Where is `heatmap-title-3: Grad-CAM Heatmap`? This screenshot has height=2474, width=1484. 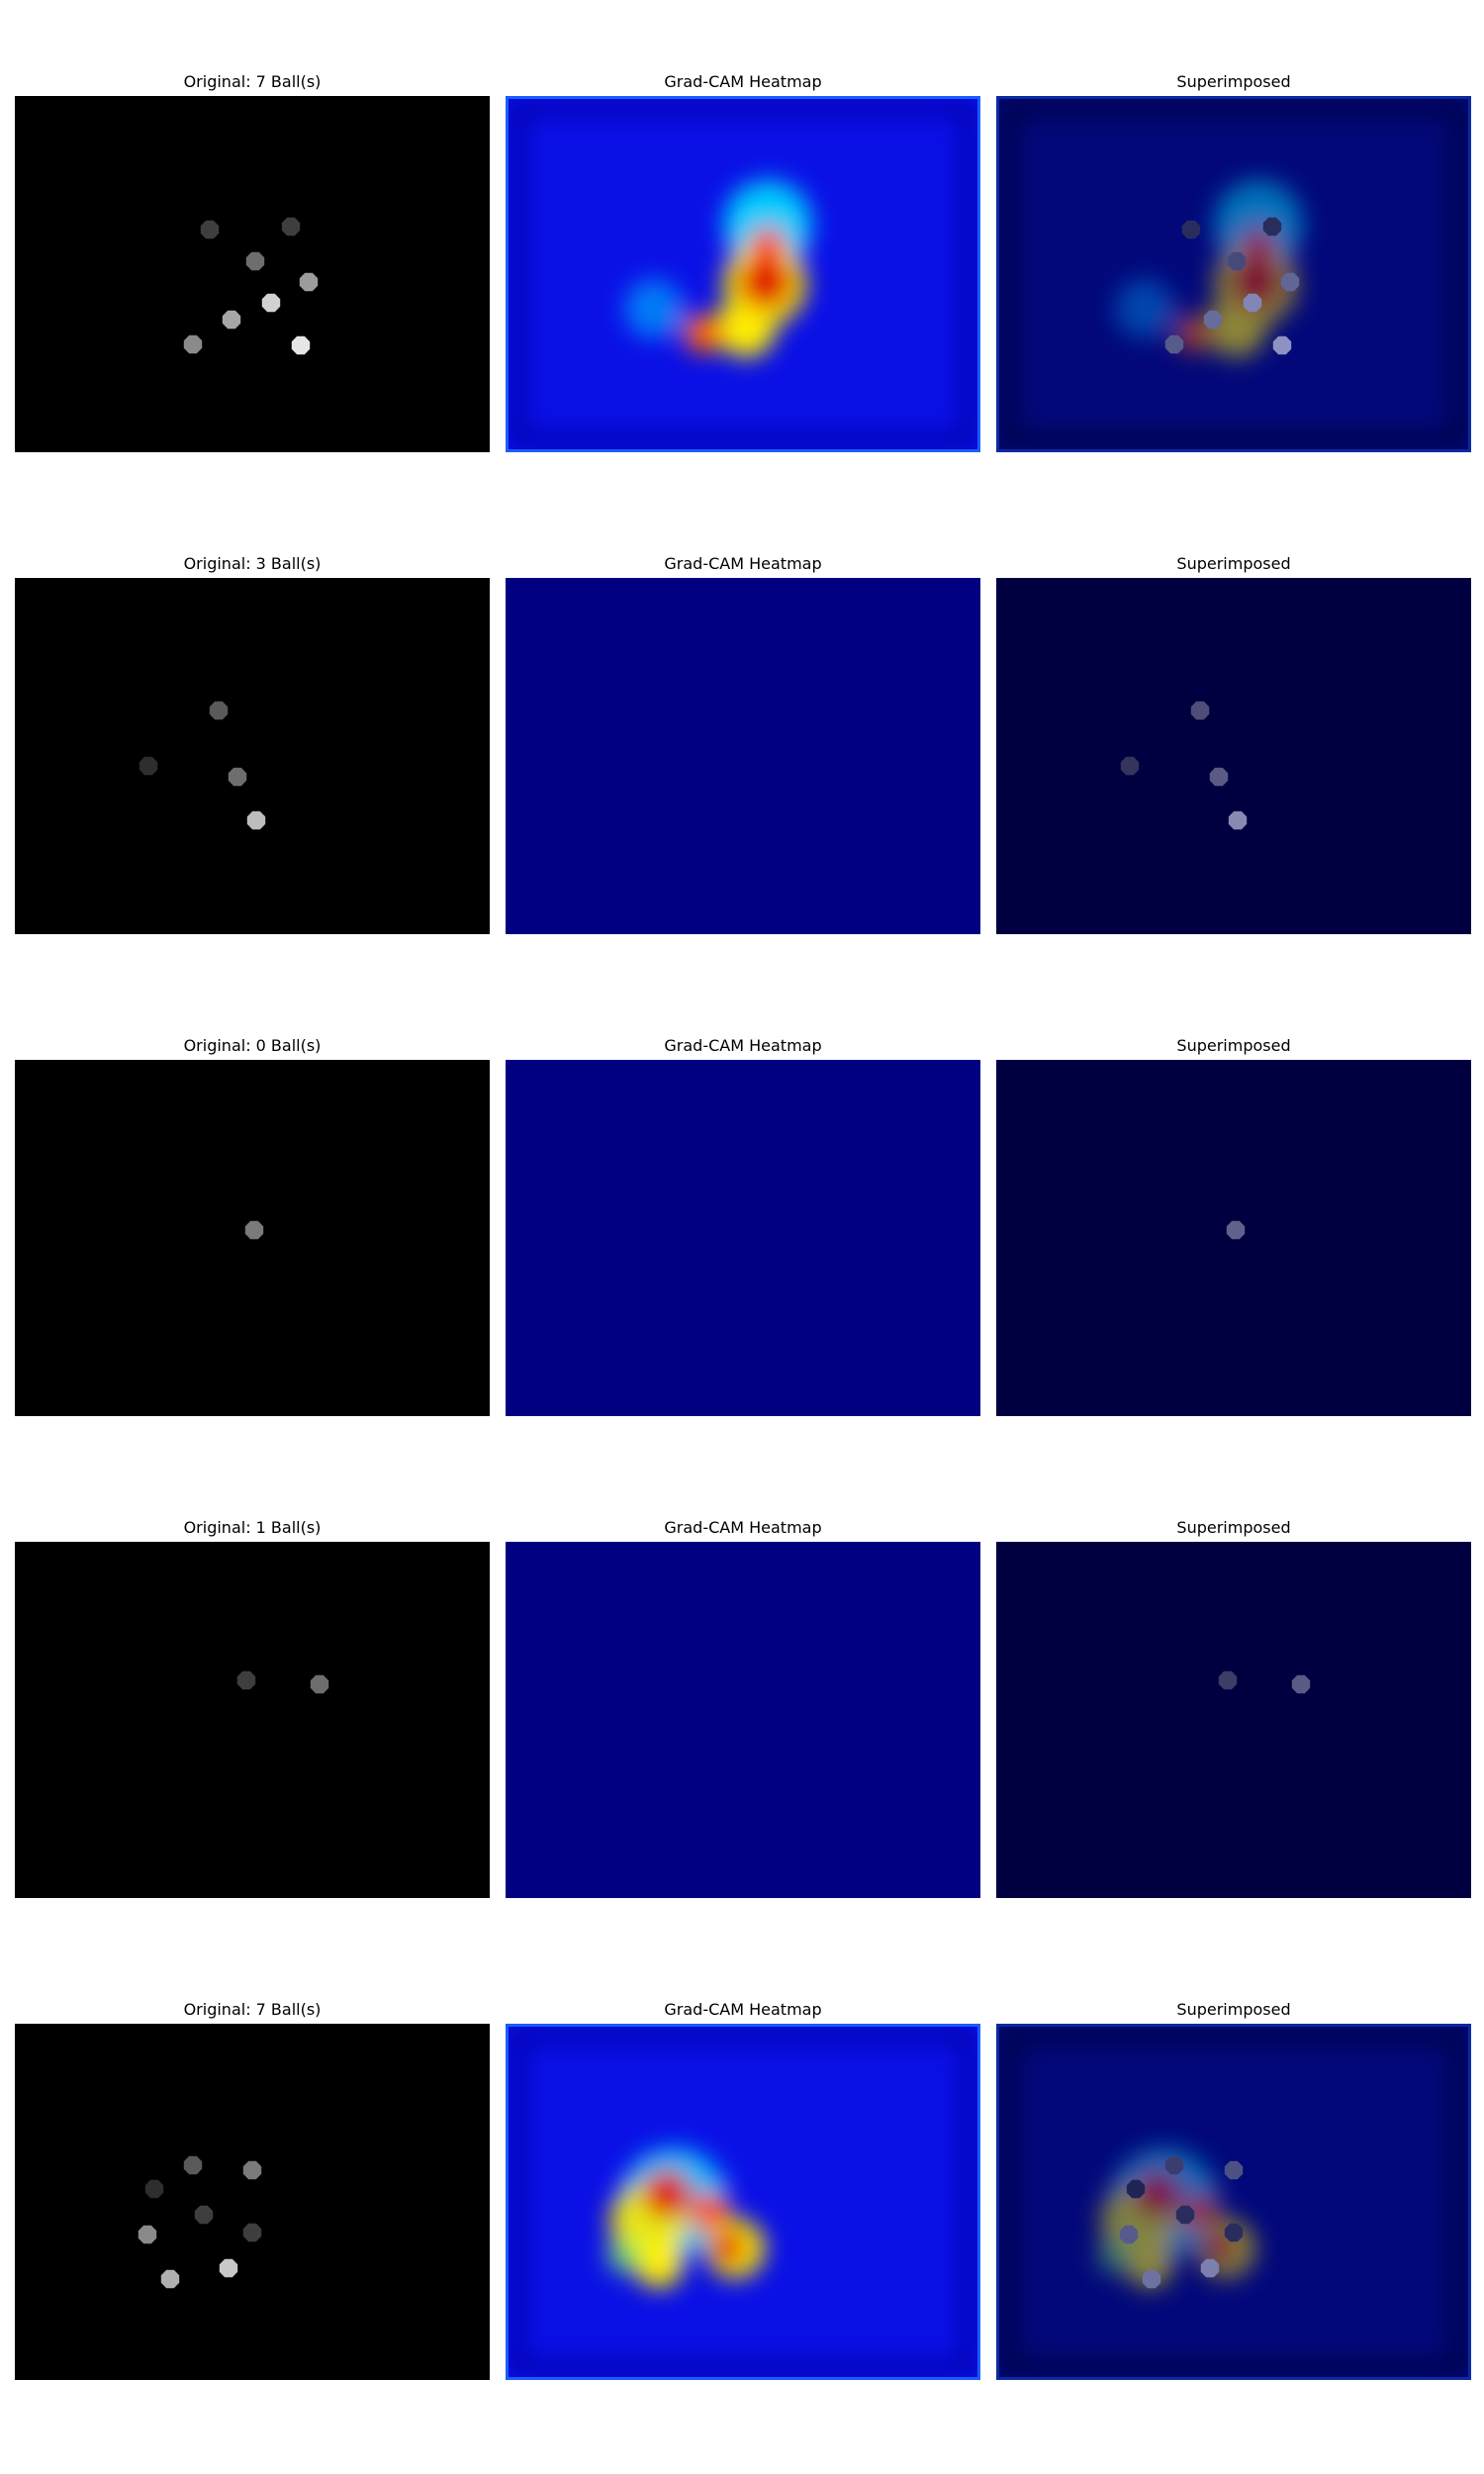 heatmap-title-3: Grad-CAM Heatmap is located at coordinates (743, 1528).